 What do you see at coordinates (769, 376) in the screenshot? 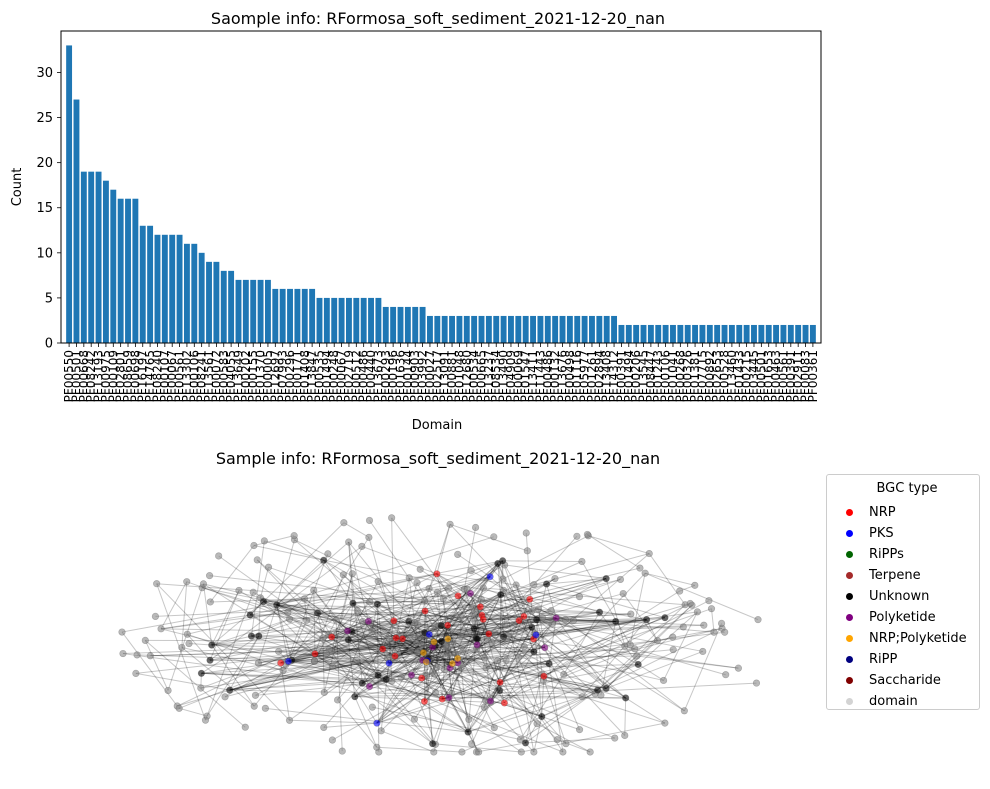
I see `x-tick-label: PF01653` at bounding box center [769, 376].